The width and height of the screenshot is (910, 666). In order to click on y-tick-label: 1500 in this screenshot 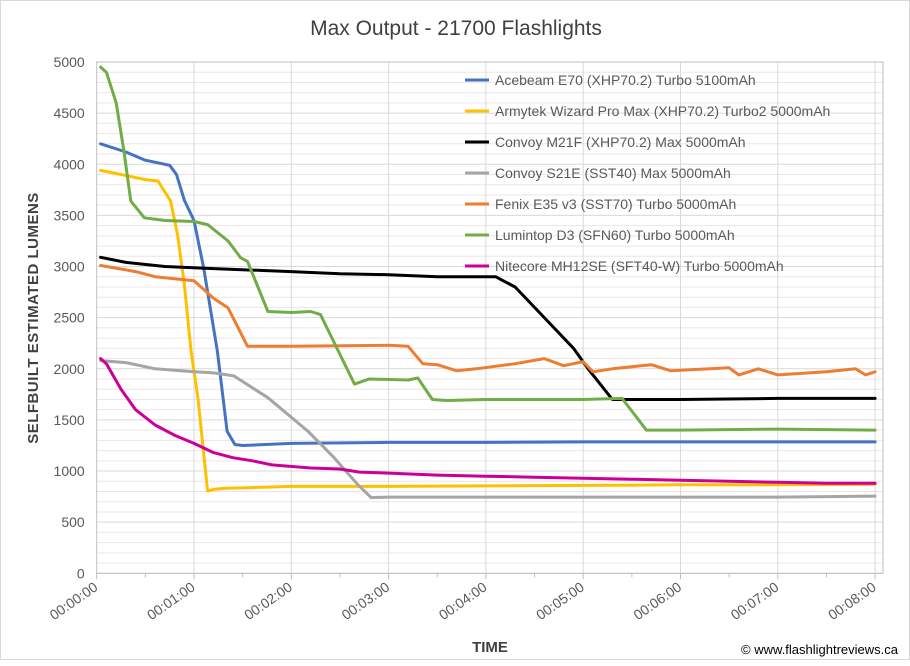, I will do `click(69, 420)`.